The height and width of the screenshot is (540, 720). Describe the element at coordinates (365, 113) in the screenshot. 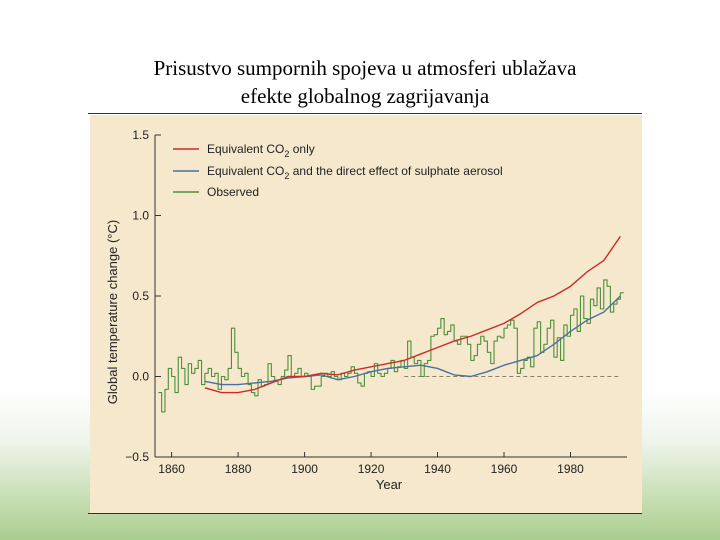

I see `top-rule` at that location.